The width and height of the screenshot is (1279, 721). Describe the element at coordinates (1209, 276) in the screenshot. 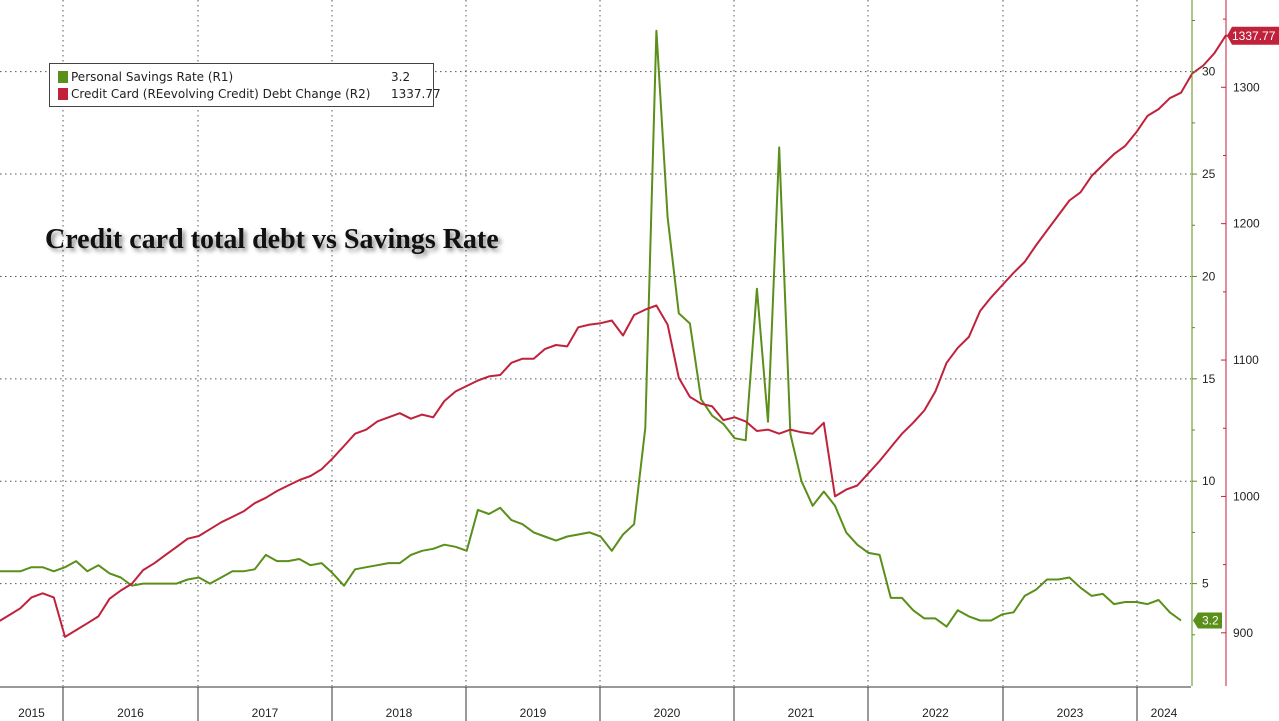

I see `tick-label-r1-20: 20` at that location.